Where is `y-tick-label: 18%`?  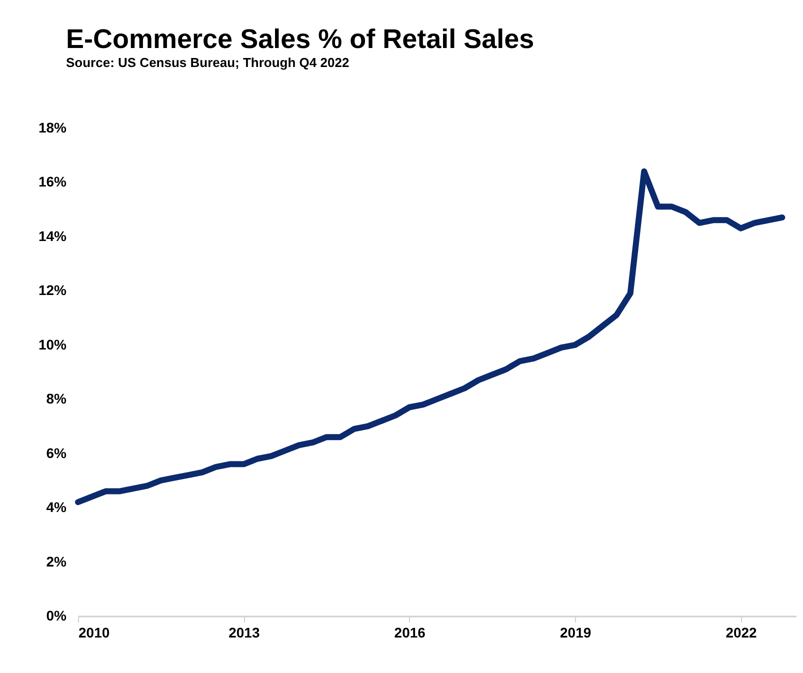
y-tick-label: 18% is located at coordinates (53, 128).